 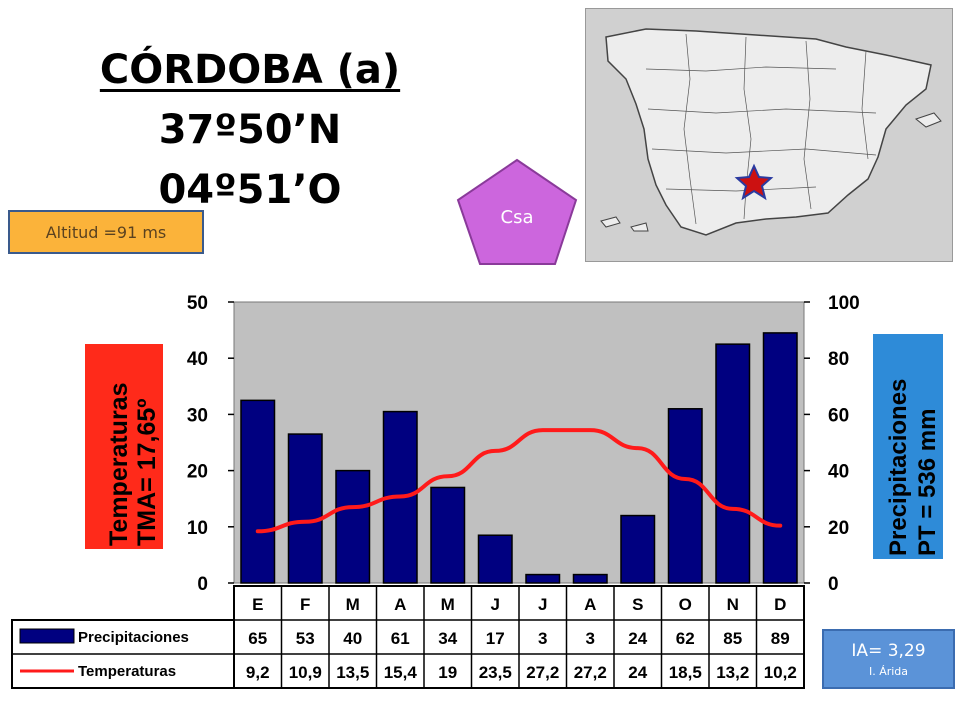 What do you see at coordinates (768, 132) in the screenshot?
I see `iberian-peninsula-shape` at bounding box center [768, 132].